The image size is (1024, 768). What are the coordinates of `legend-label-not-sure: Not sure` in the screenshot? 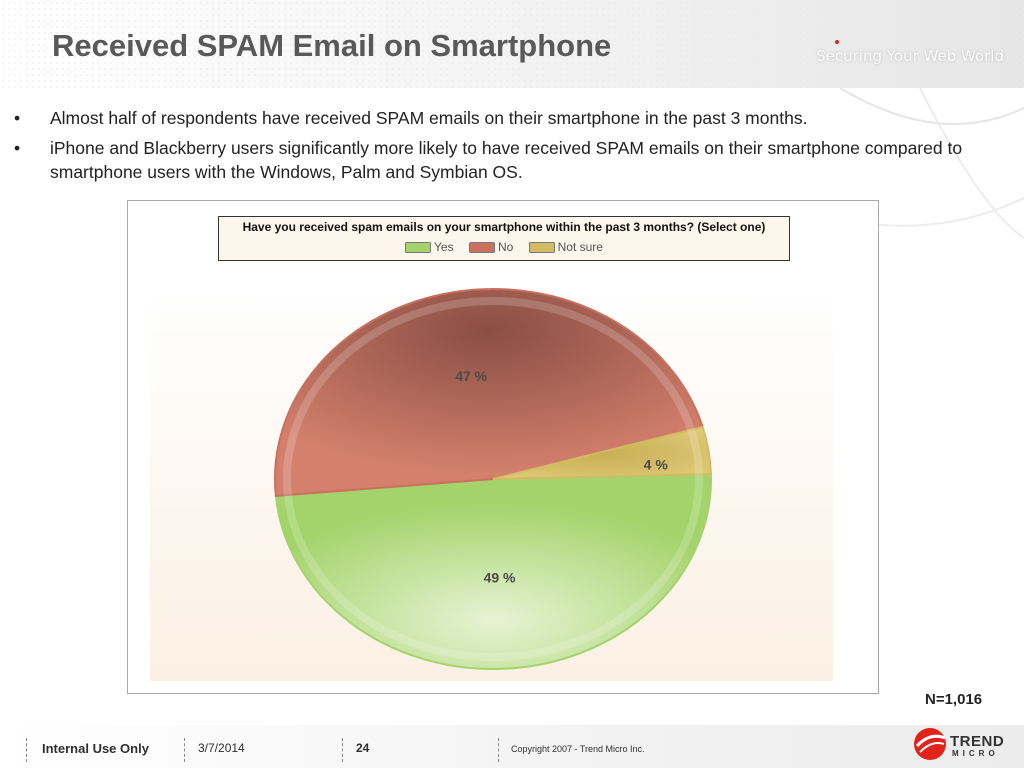 It's located at (580, 247).